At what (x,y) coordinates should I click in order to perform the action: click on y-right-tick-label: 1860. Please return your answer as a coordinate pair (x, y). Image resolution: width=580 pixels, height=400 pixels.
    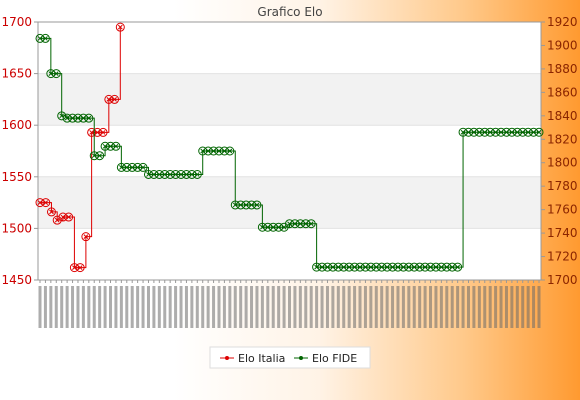
    Looking at the image, I should click on (562, 92).